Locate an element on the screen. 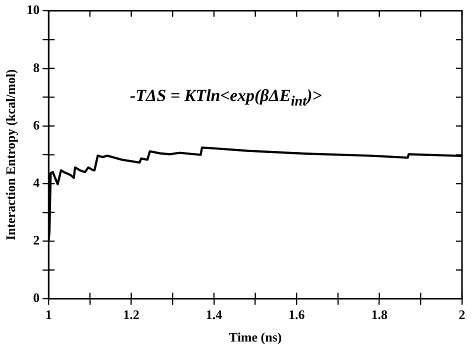 Image resolution: width=474 pixels, height=350 pixels. y-tick-label: 0 is located at coordinates (36, 298).